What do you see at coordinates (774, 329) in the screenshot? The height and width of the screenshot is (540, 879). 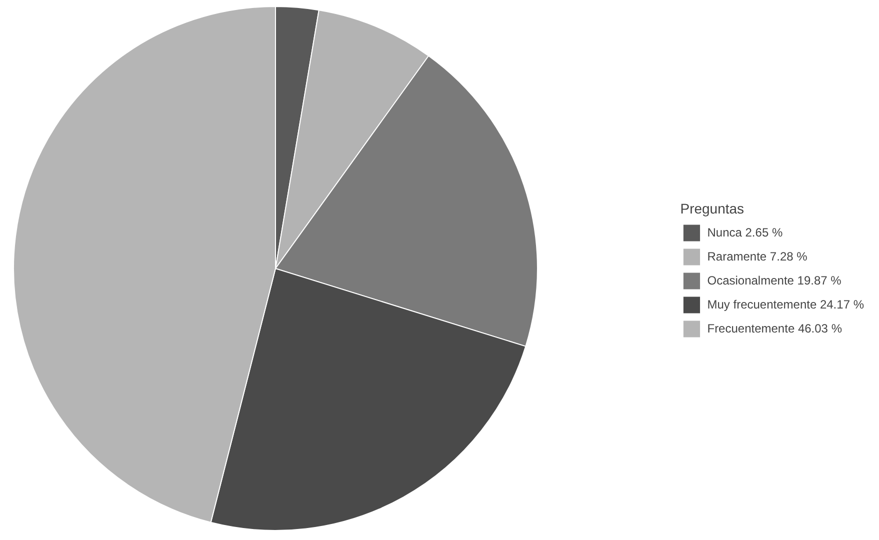 I see `legend-label: Frecuentemente 46.03 %` at bounding box center [774, 329].